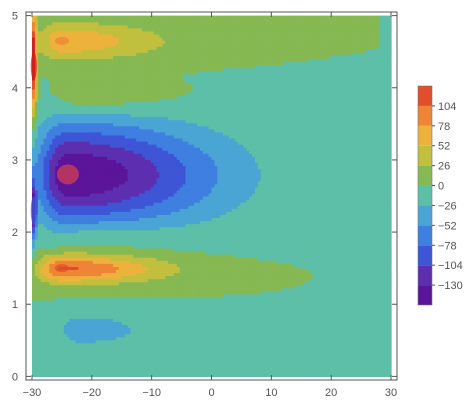 The image size is (474, 412). Describe the element at coordinates (440, 195) in the screenshot. I see `color-legend: 104 78 52 26 0 −26 −52 −78 −104 −130` at that location.